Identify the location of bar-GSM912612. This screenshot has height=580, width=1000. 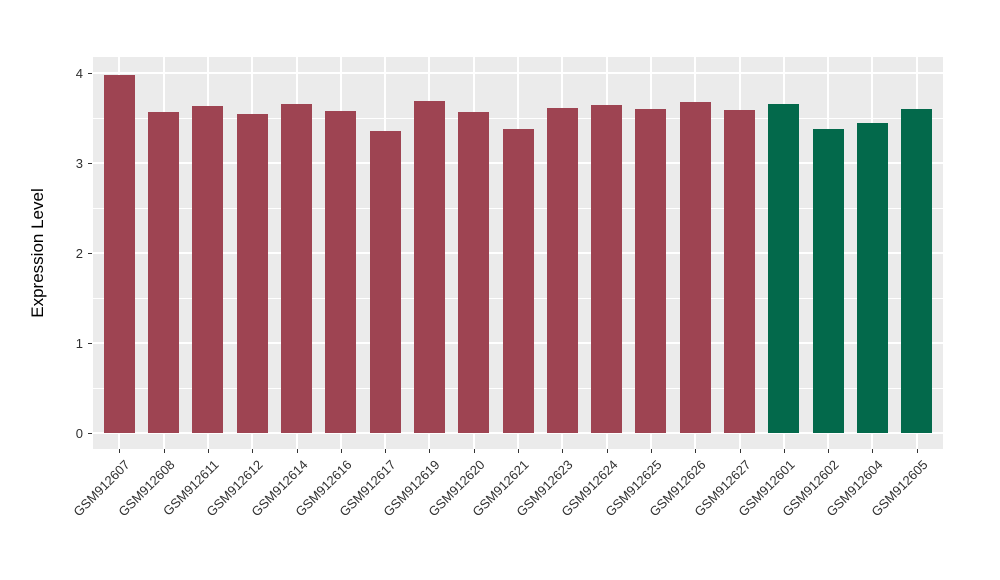
(252, 273).